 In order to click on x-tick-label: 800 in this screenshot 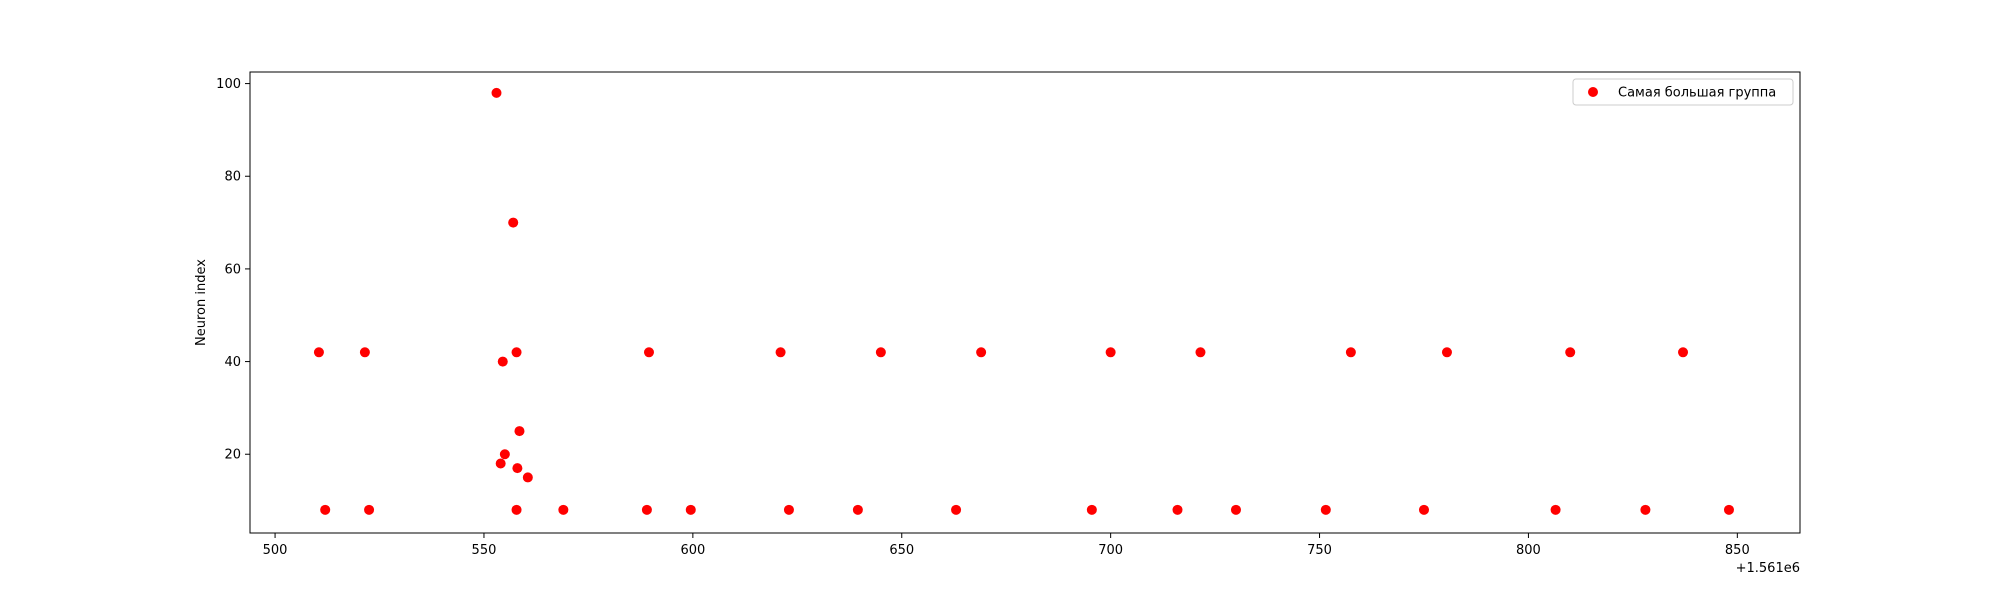, I will do `click(1528, 550)`.